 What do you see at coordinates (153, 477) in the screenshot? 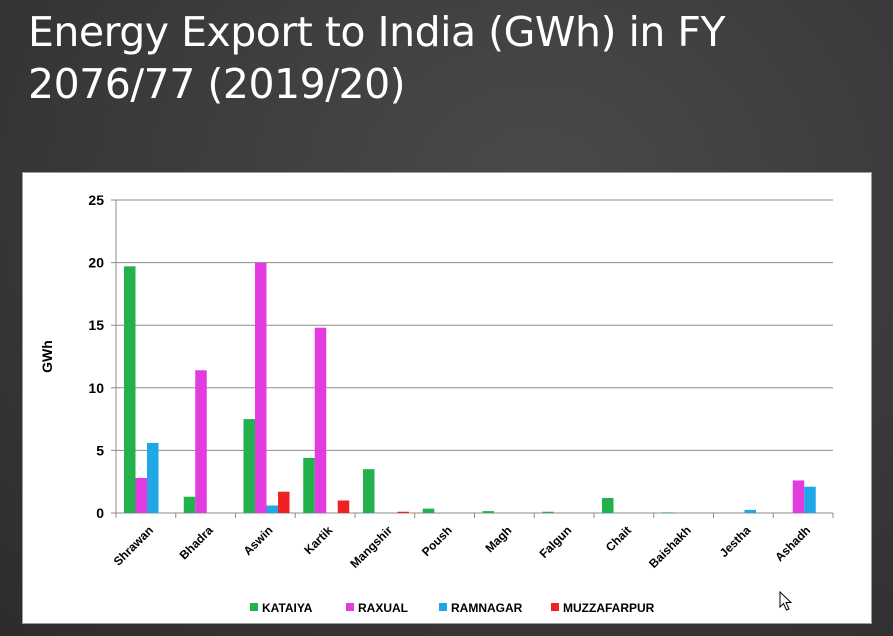
I see `bar-ramnagar-shrawan` at bounding box center [153, 477].